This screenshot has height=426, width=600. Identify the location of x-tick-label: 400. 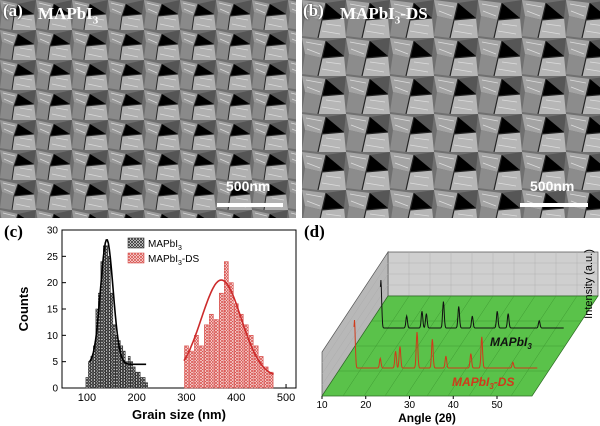
(236, 398).